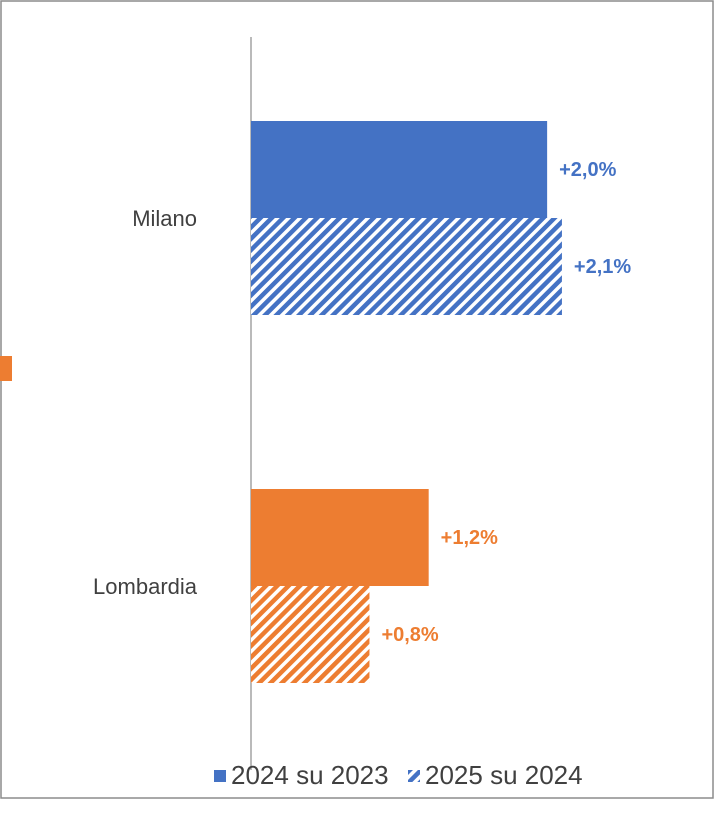  Describe the element at coordinates (409, 635) in the screenshot. I see `value-label: +0,8%` at that location.